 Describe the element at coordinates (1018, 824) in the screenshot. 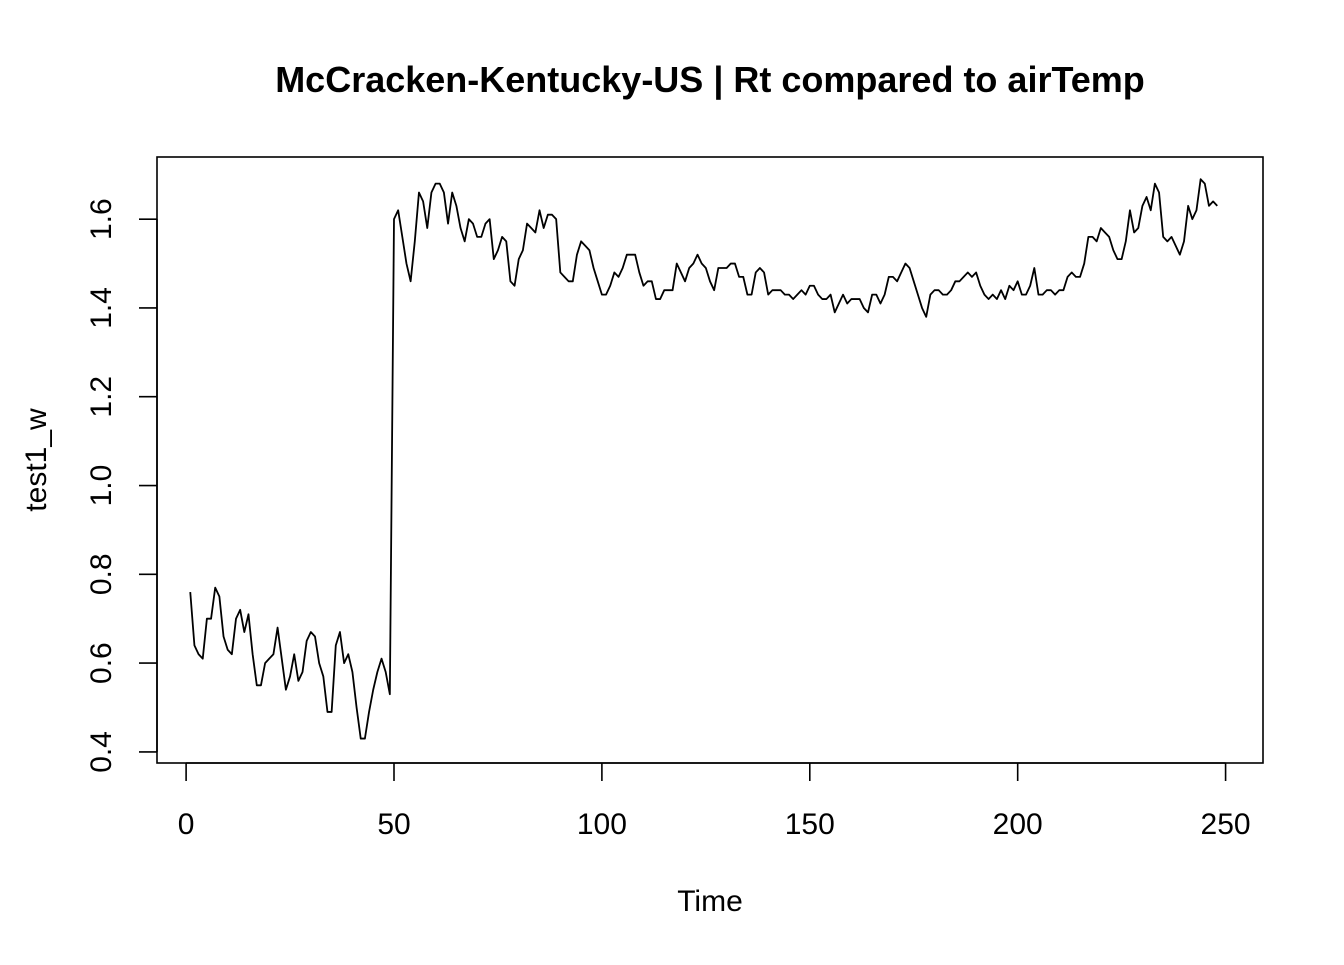

I see `x-tick-label: 200` at that location.